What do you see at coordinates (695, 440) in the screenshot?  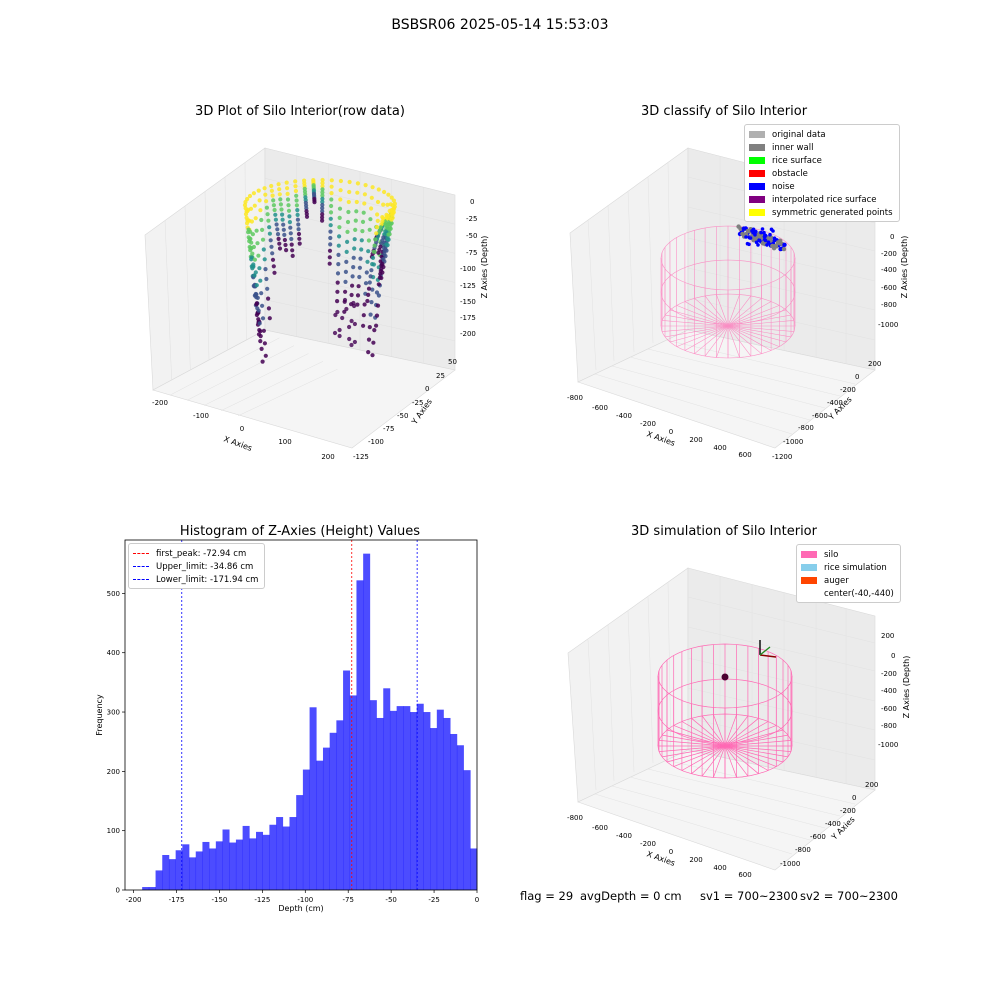 I see `classify-x-tick: 200` at bounding box center [695, 440].